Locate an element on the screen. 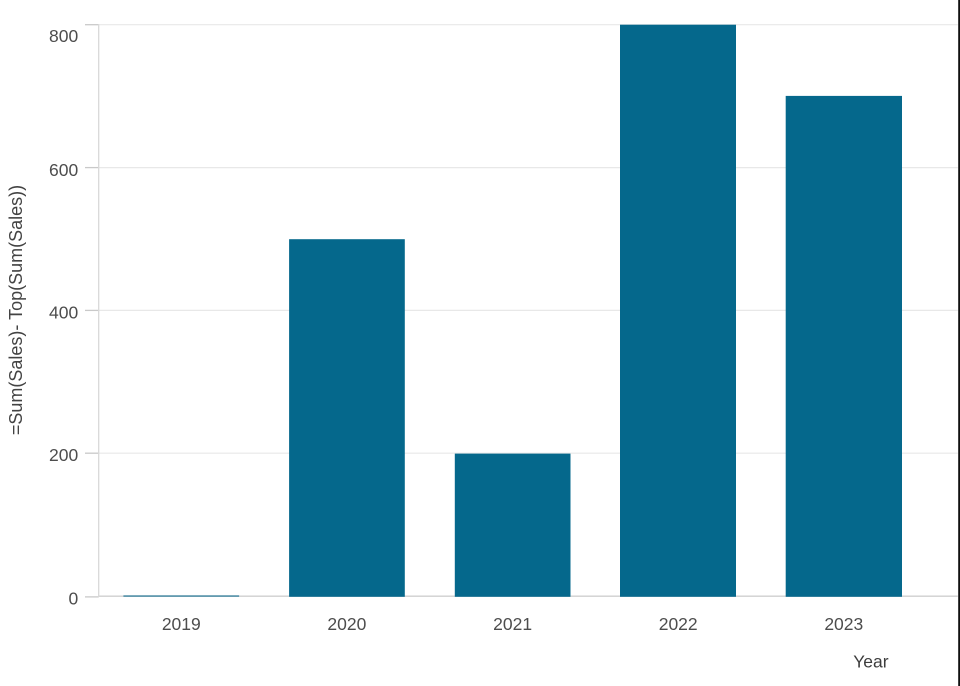  svg-text: =Sum(Sales)- Top(Sum(Sales)) is located at coordinates (16, 310).